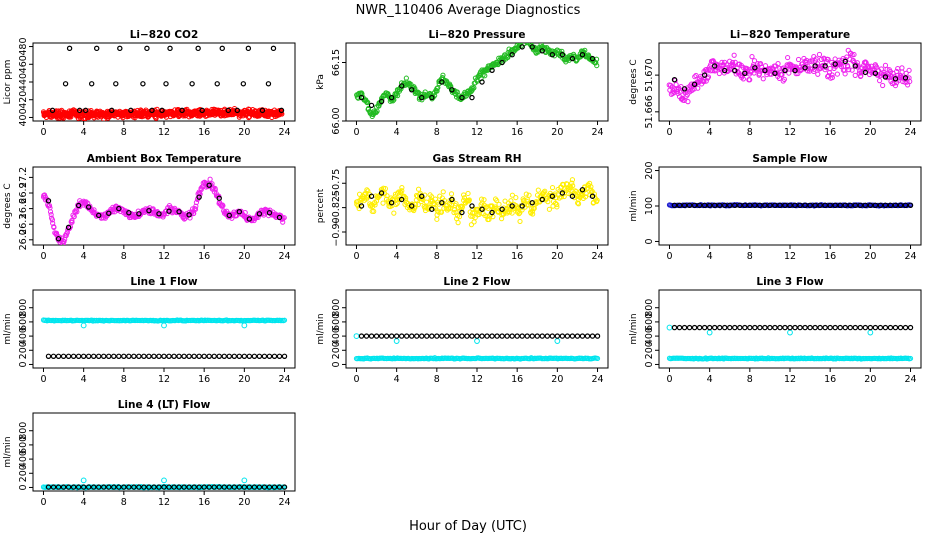 The width and height of the screenshot is (936, 540). What do you see at coordinates (790, 132) in the screenshot?
I see `x-tick-label: 12` at bounding box center [790, 132].